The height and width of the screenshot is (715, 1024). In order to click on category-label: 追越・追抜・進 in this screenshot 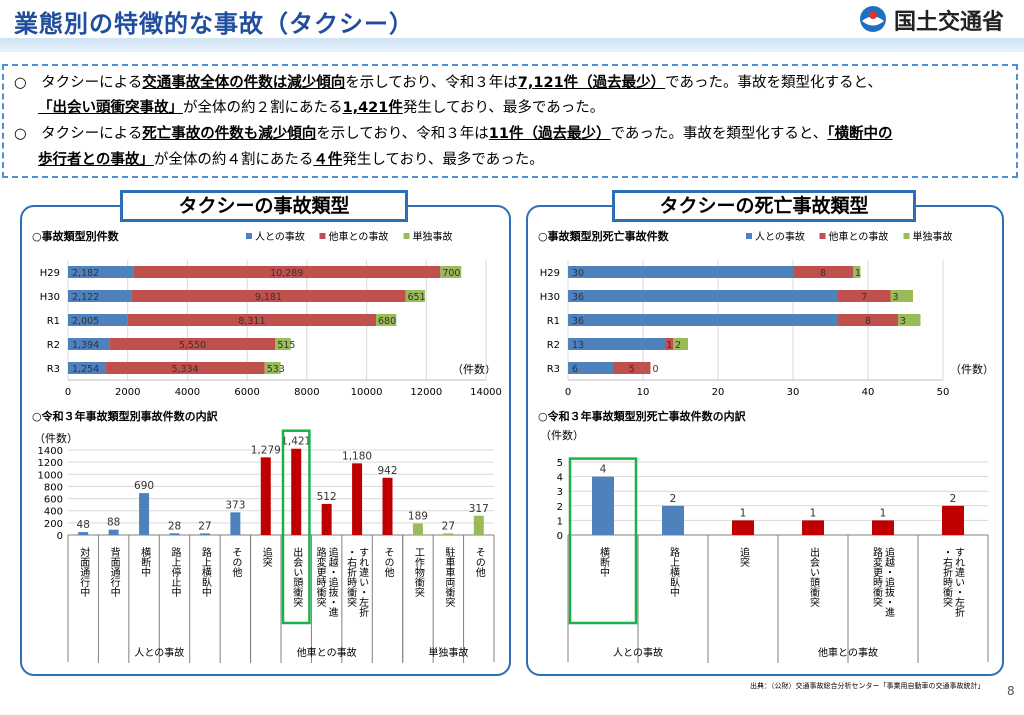, I will do `click(889, 581)`.